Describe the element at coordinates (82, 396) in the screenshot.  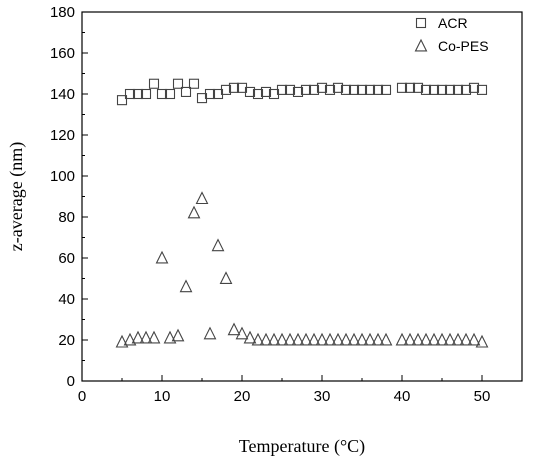
I see `x-tick-label: 0` at that location.